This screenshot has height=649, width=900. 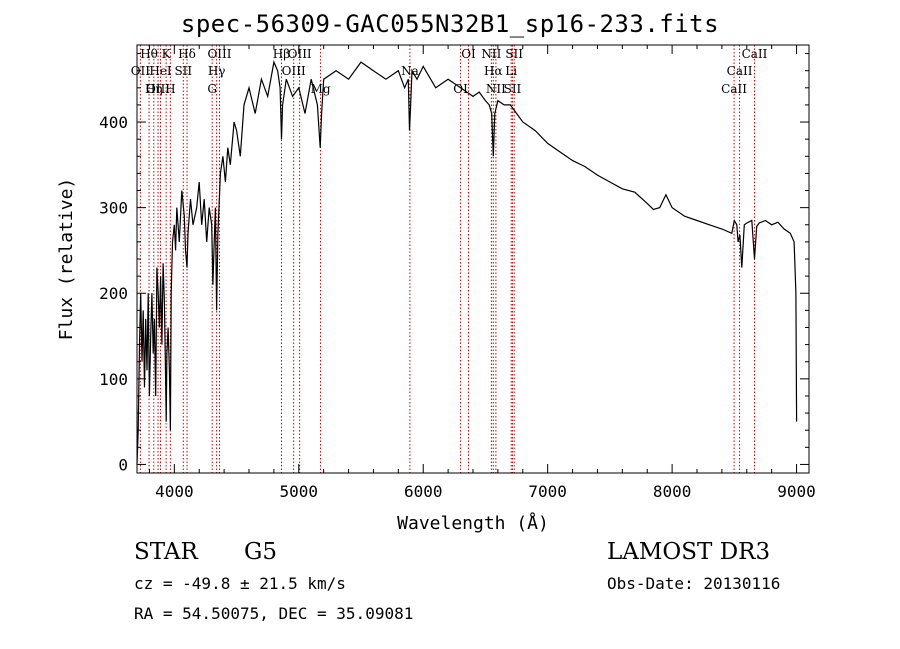 What do you see at coordinates (113, 122) in the screenshot?
I see `y-tick-label: 400` at bounding box center [113, 122].